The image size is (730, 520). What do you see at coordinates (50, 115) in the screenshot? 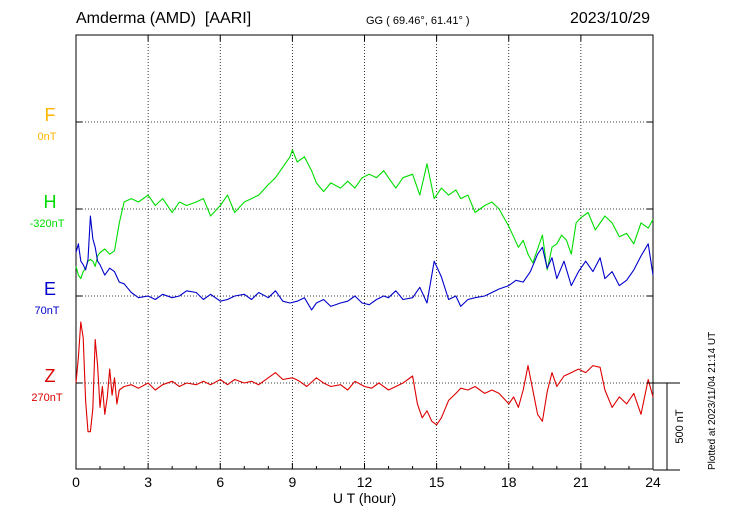
I see `component-label-F: F` at bounding box center [50, 115].